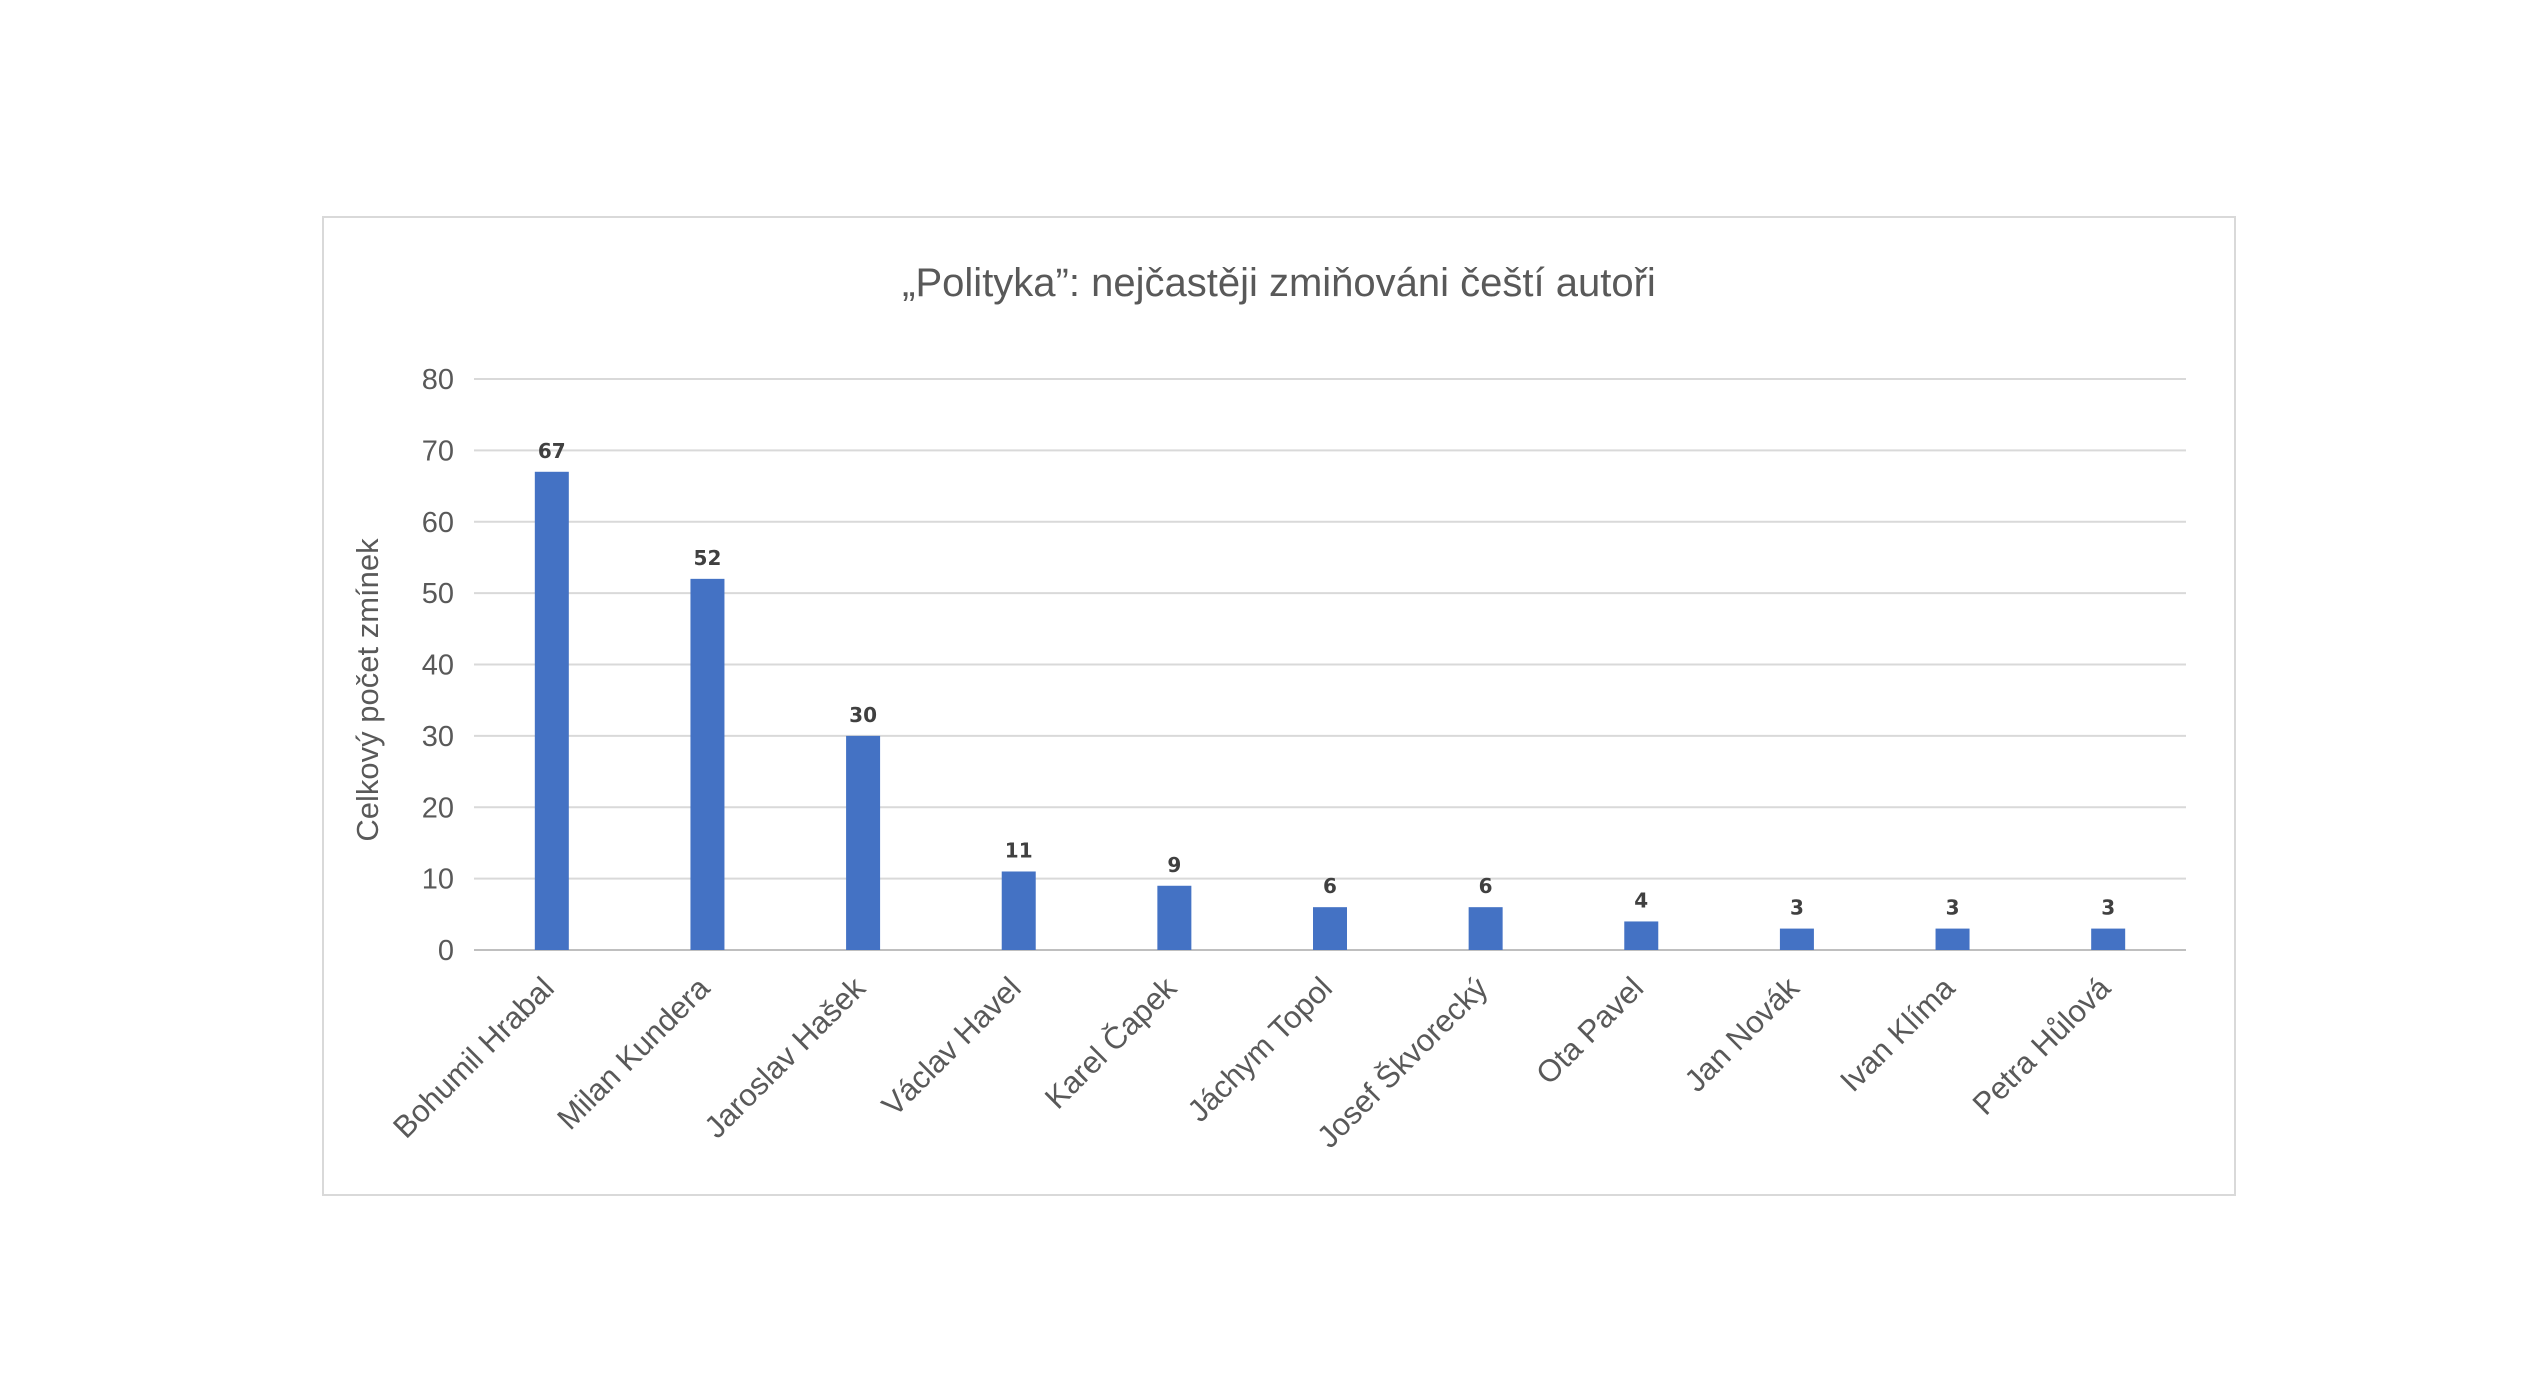 This screenshot has width=2530, height=1398. What do you see at coordinates (1402, 1062) in the screenshot?
I see `x-category-label: Josef Škvorecký` at bounding box center [1402, 1062].